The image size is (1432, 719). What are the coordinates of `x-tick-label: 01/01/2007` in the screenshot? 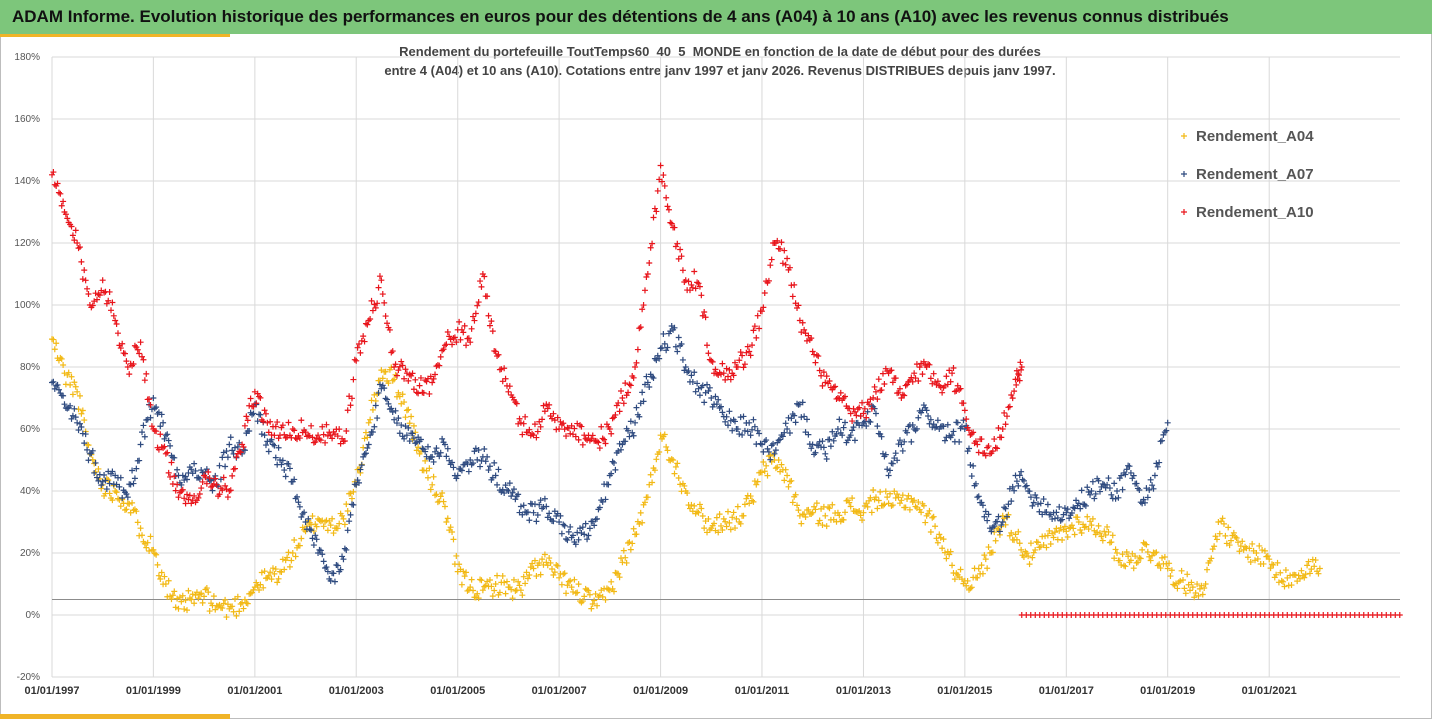 It's located at (559, 691).